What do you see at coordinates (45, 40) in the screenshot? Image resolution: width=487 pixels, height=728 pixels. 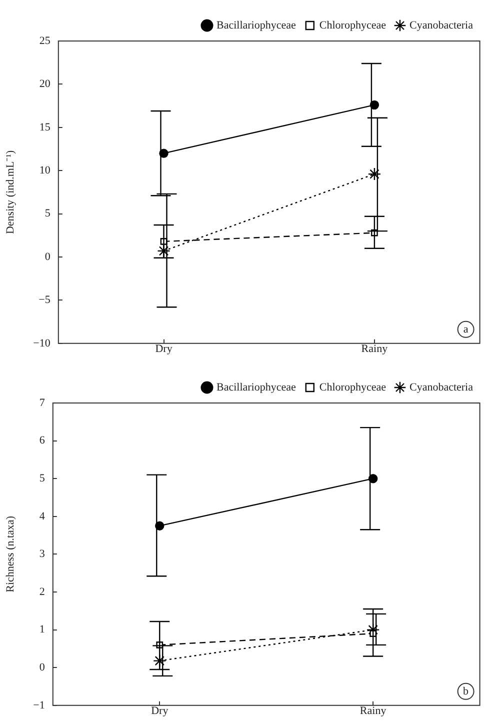 I see `y-tick-label: 25` at bounding box center [45, 40].